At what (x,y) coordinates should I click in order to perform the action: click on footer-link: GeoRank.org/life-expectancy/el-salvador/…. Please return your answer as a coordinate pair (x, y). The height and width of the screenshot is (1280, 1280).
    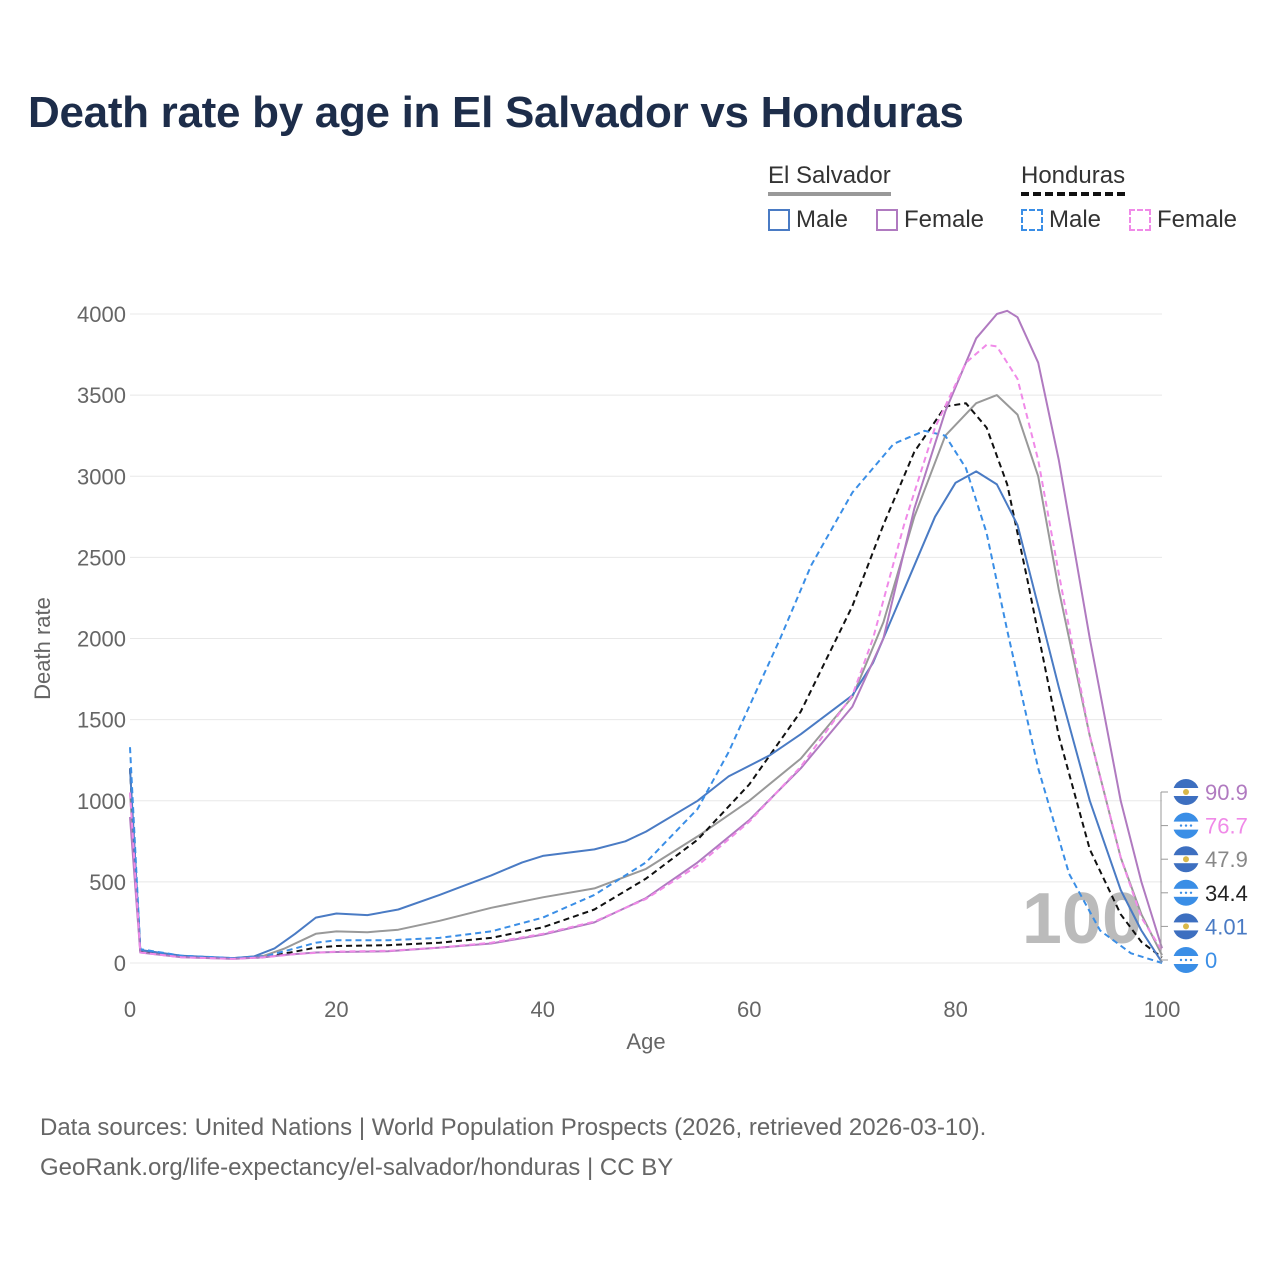
    Looking at the image, I should click on (357, 1167).